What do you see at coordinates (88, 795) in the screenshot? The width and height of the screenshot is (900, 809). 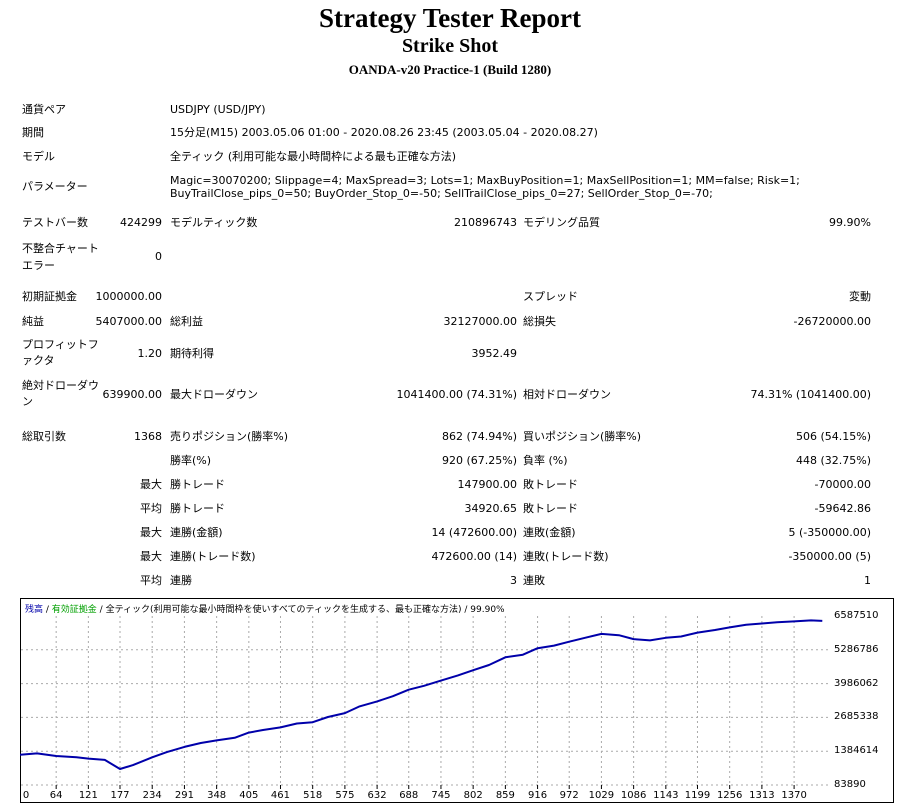 I see `x-tick-label: 121` at bounding box center [88, 795].